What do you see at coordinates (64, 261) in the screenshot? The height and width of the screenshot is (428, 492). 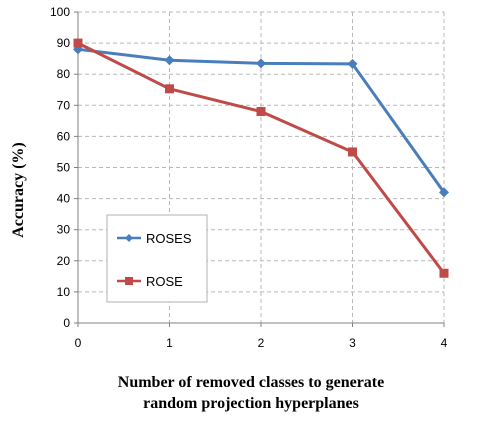 I see `y-tick-label: 20` at bounding box center [64, 261].